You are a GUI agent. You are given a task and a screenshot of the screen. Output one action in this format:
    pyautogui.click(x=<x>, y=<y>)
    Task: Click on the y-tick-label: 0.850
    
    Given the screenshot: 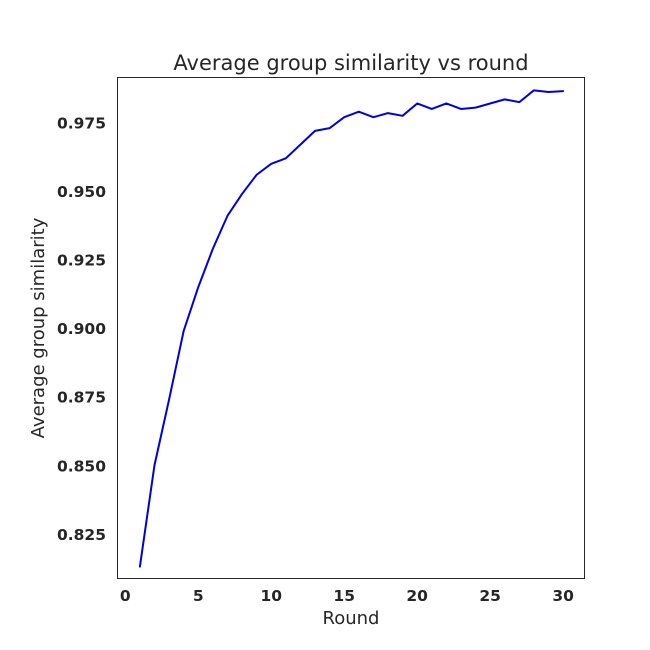 What is the action you would take?
    pyautogui.click(x=81, y=466)
    